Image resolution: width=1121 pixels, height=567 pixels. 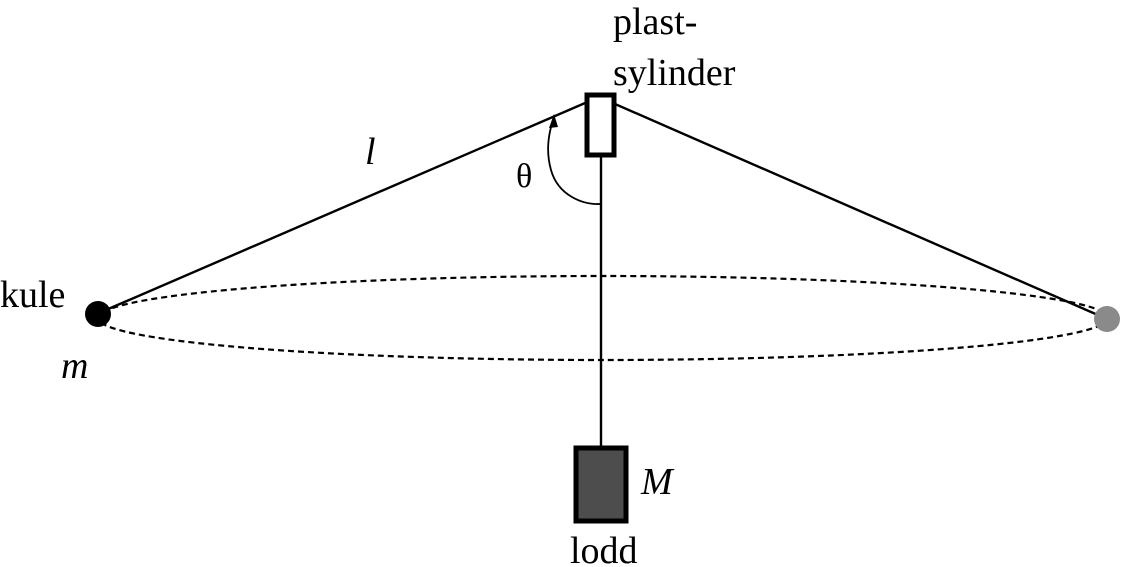 What do you see at coordinates (657, 482) in the screenshot?
I see `weight-mass-label: M` at bounding box center [657, 482].